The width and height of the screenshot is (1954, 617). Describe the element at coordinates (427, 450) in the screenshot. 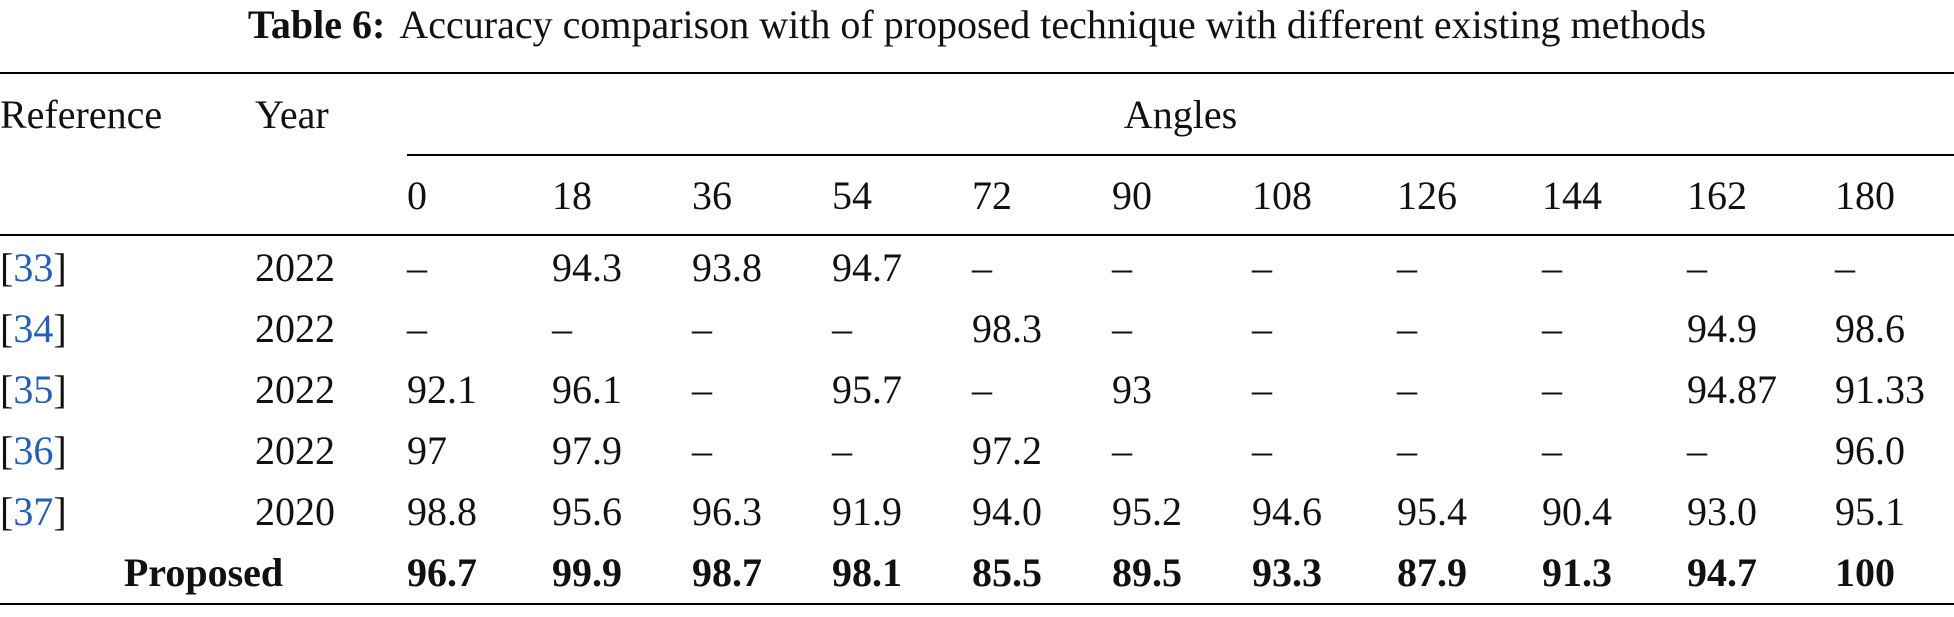

I see `value-cell: 97` at that location.